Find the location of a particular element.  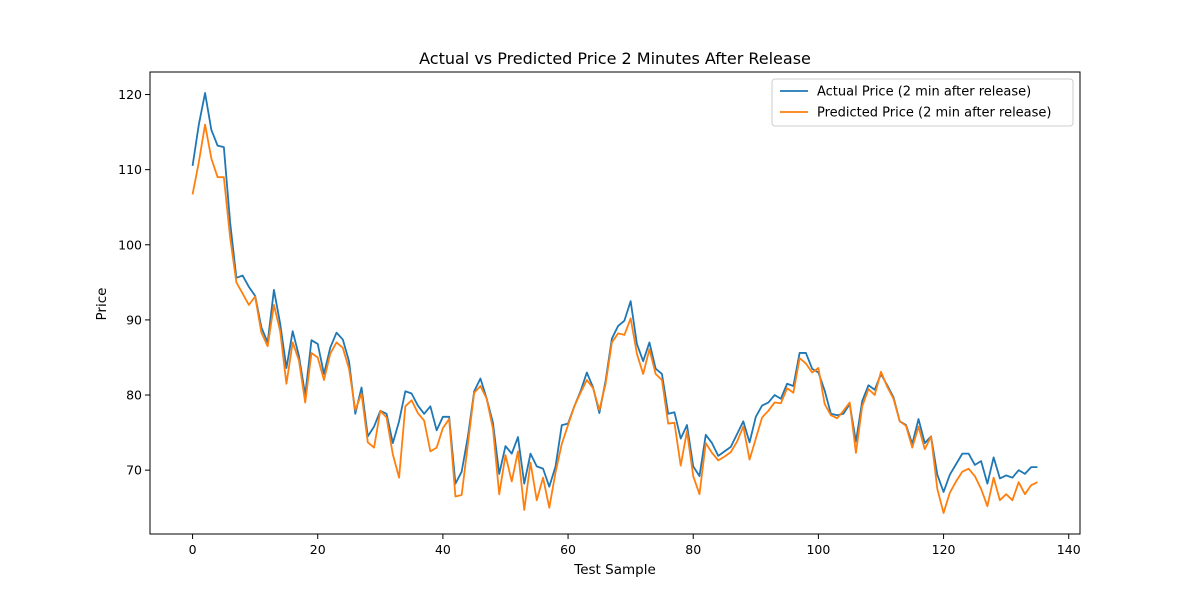

x-tick-label: 40 is located at coordinates (443, 549).